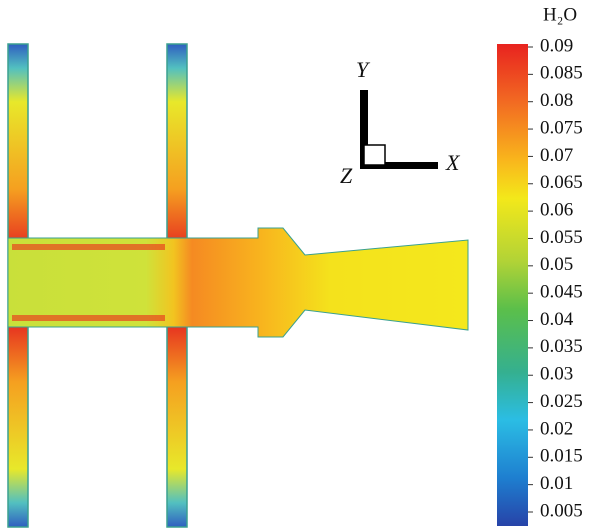 This screenshot has height=531, width=600. I want to click on tick-label: 0.04, so click(557, 319).